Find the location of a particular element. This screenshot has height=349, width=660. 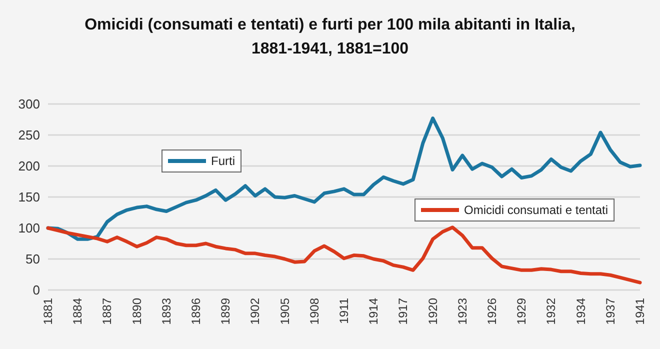

x-tick-label: 1881 is located at coordinates (48, 311).